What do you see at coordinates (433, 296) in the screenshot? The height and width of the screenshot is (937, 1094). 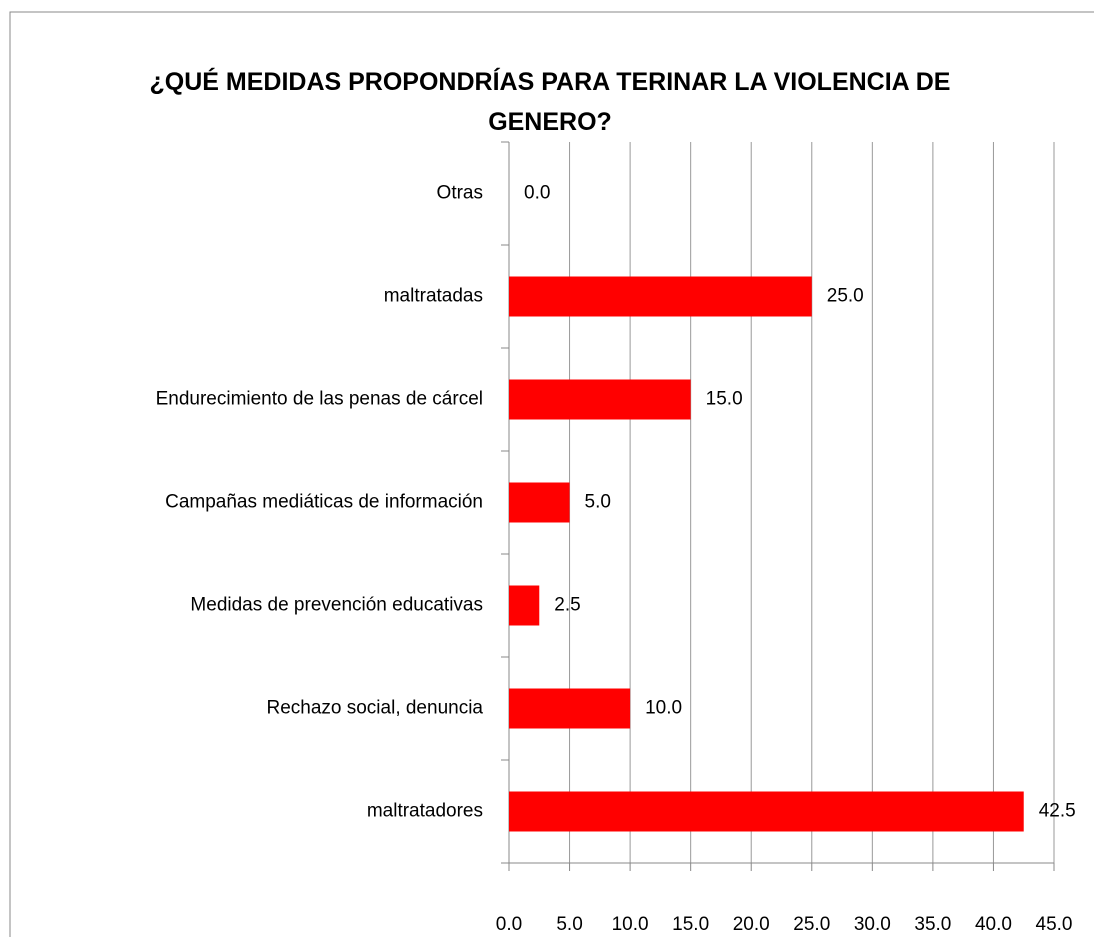 I see `y-tick-label: maltratadas` at bounding box center [433, 296].